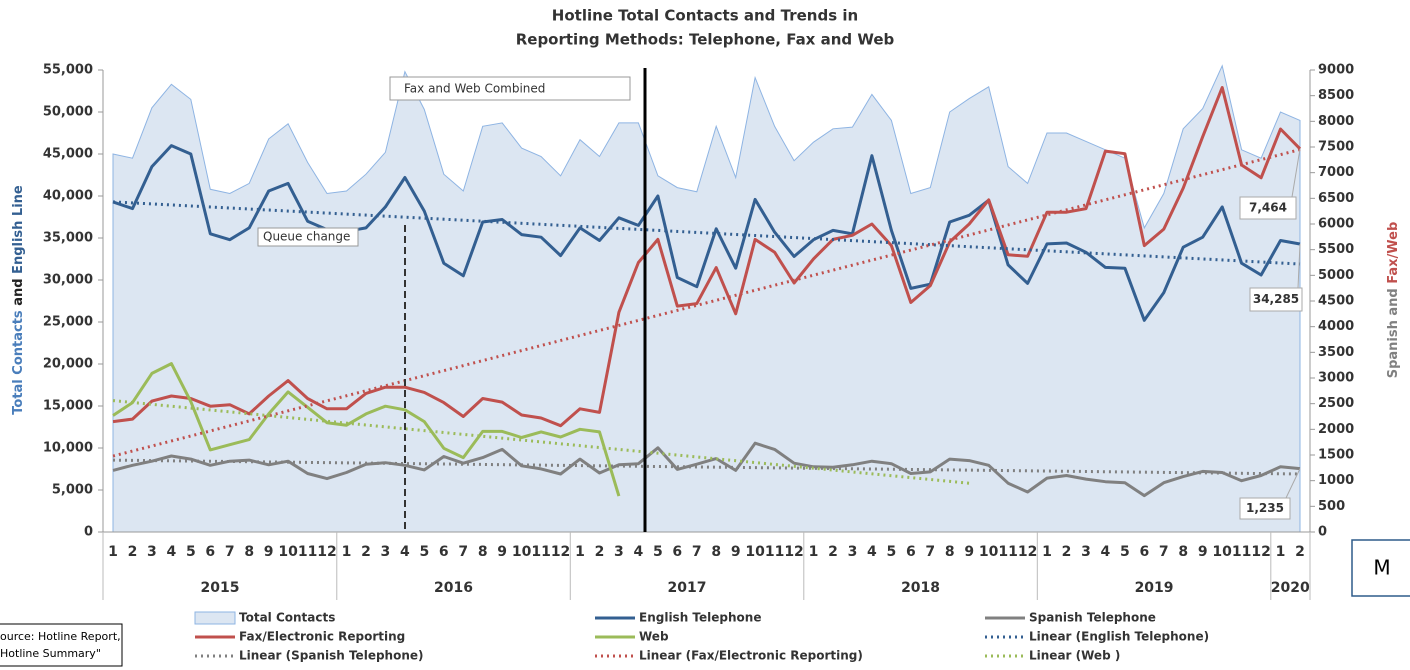 Image resolution: width=1410 pixels, height=670 pixels. I want to click on corner-box, so click(1380, 568).